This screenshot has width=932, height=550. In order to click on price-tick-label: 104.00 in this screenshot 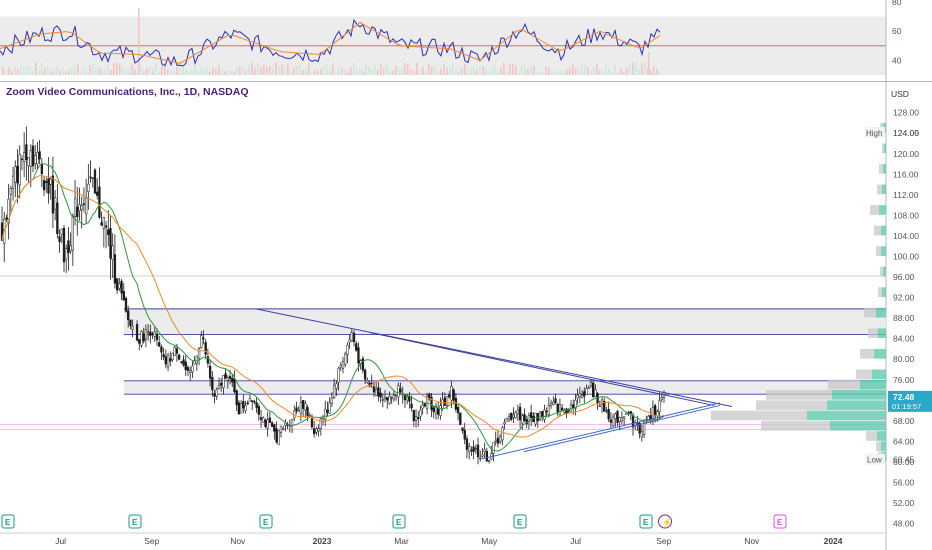, I will do `click(906, 236)`.